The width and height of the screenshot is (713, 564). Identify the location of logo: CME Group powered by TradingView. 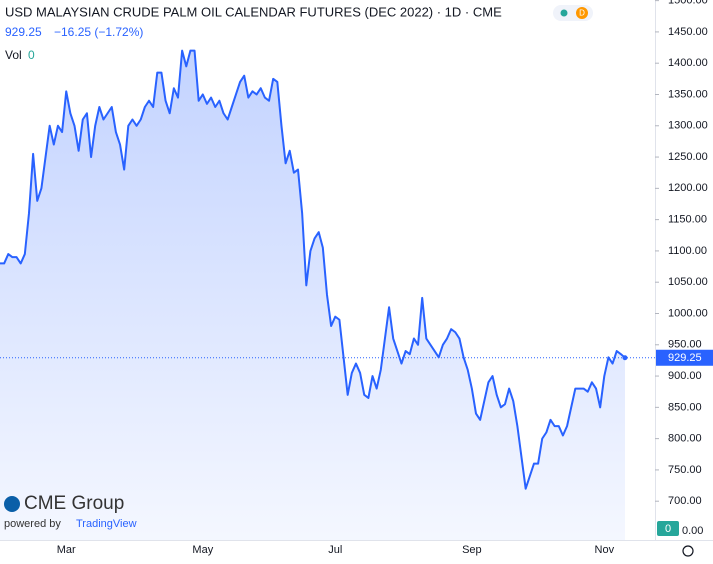
(70, 511).